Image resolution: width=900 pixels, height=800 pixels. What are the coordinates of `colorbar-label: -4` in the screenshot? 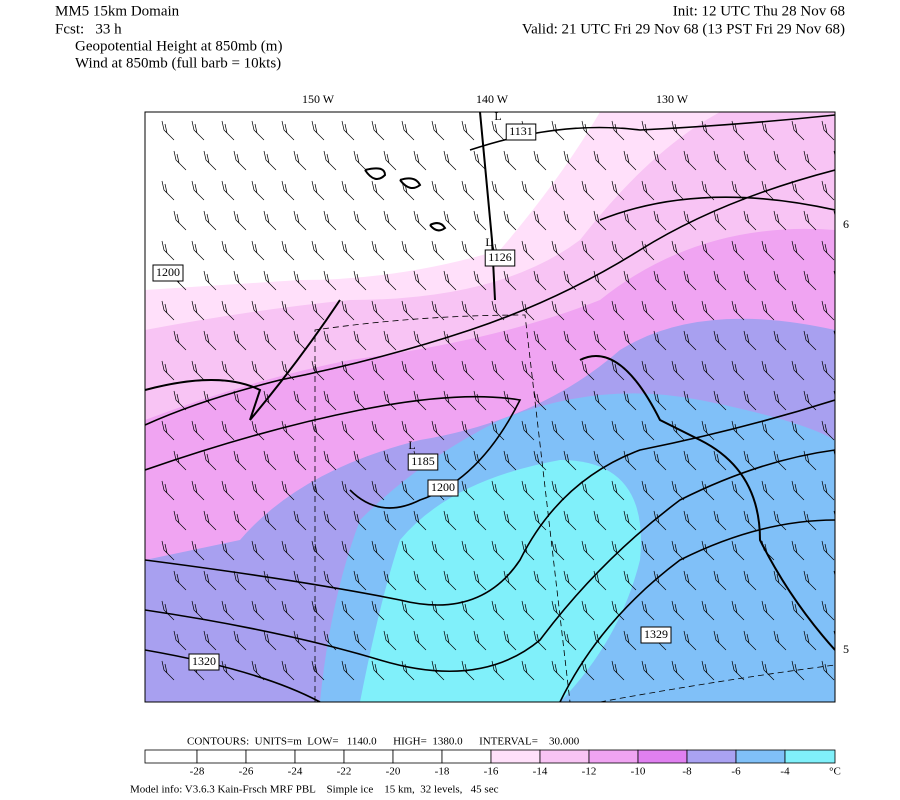 It's located at (785, 772).